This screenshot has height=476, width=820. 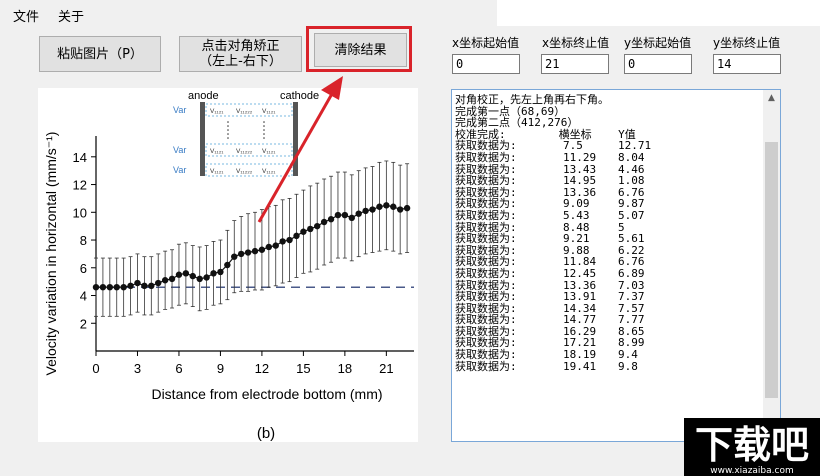 What do you see at coordinates (300, 149) in the screenshot?
I see `arrow-icon` at bounding box center [300, 149].